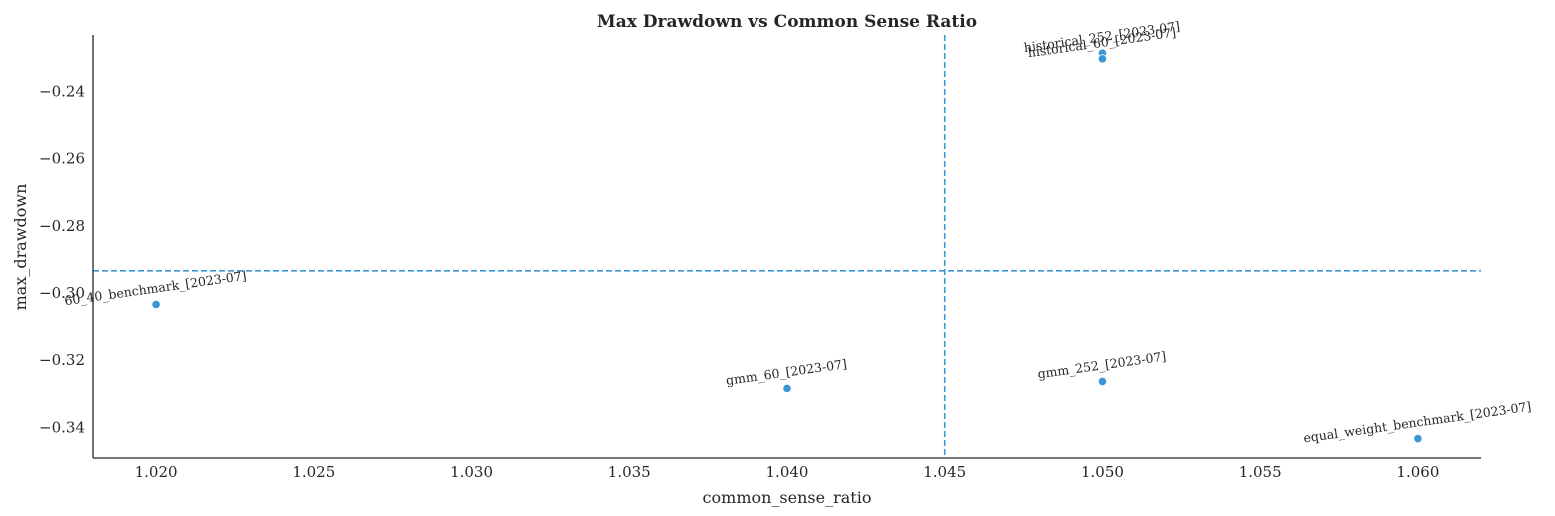  Describe the element at coordinates (313, 472) in the screenshot. I see `x-tick-label: 1.025` at that location.